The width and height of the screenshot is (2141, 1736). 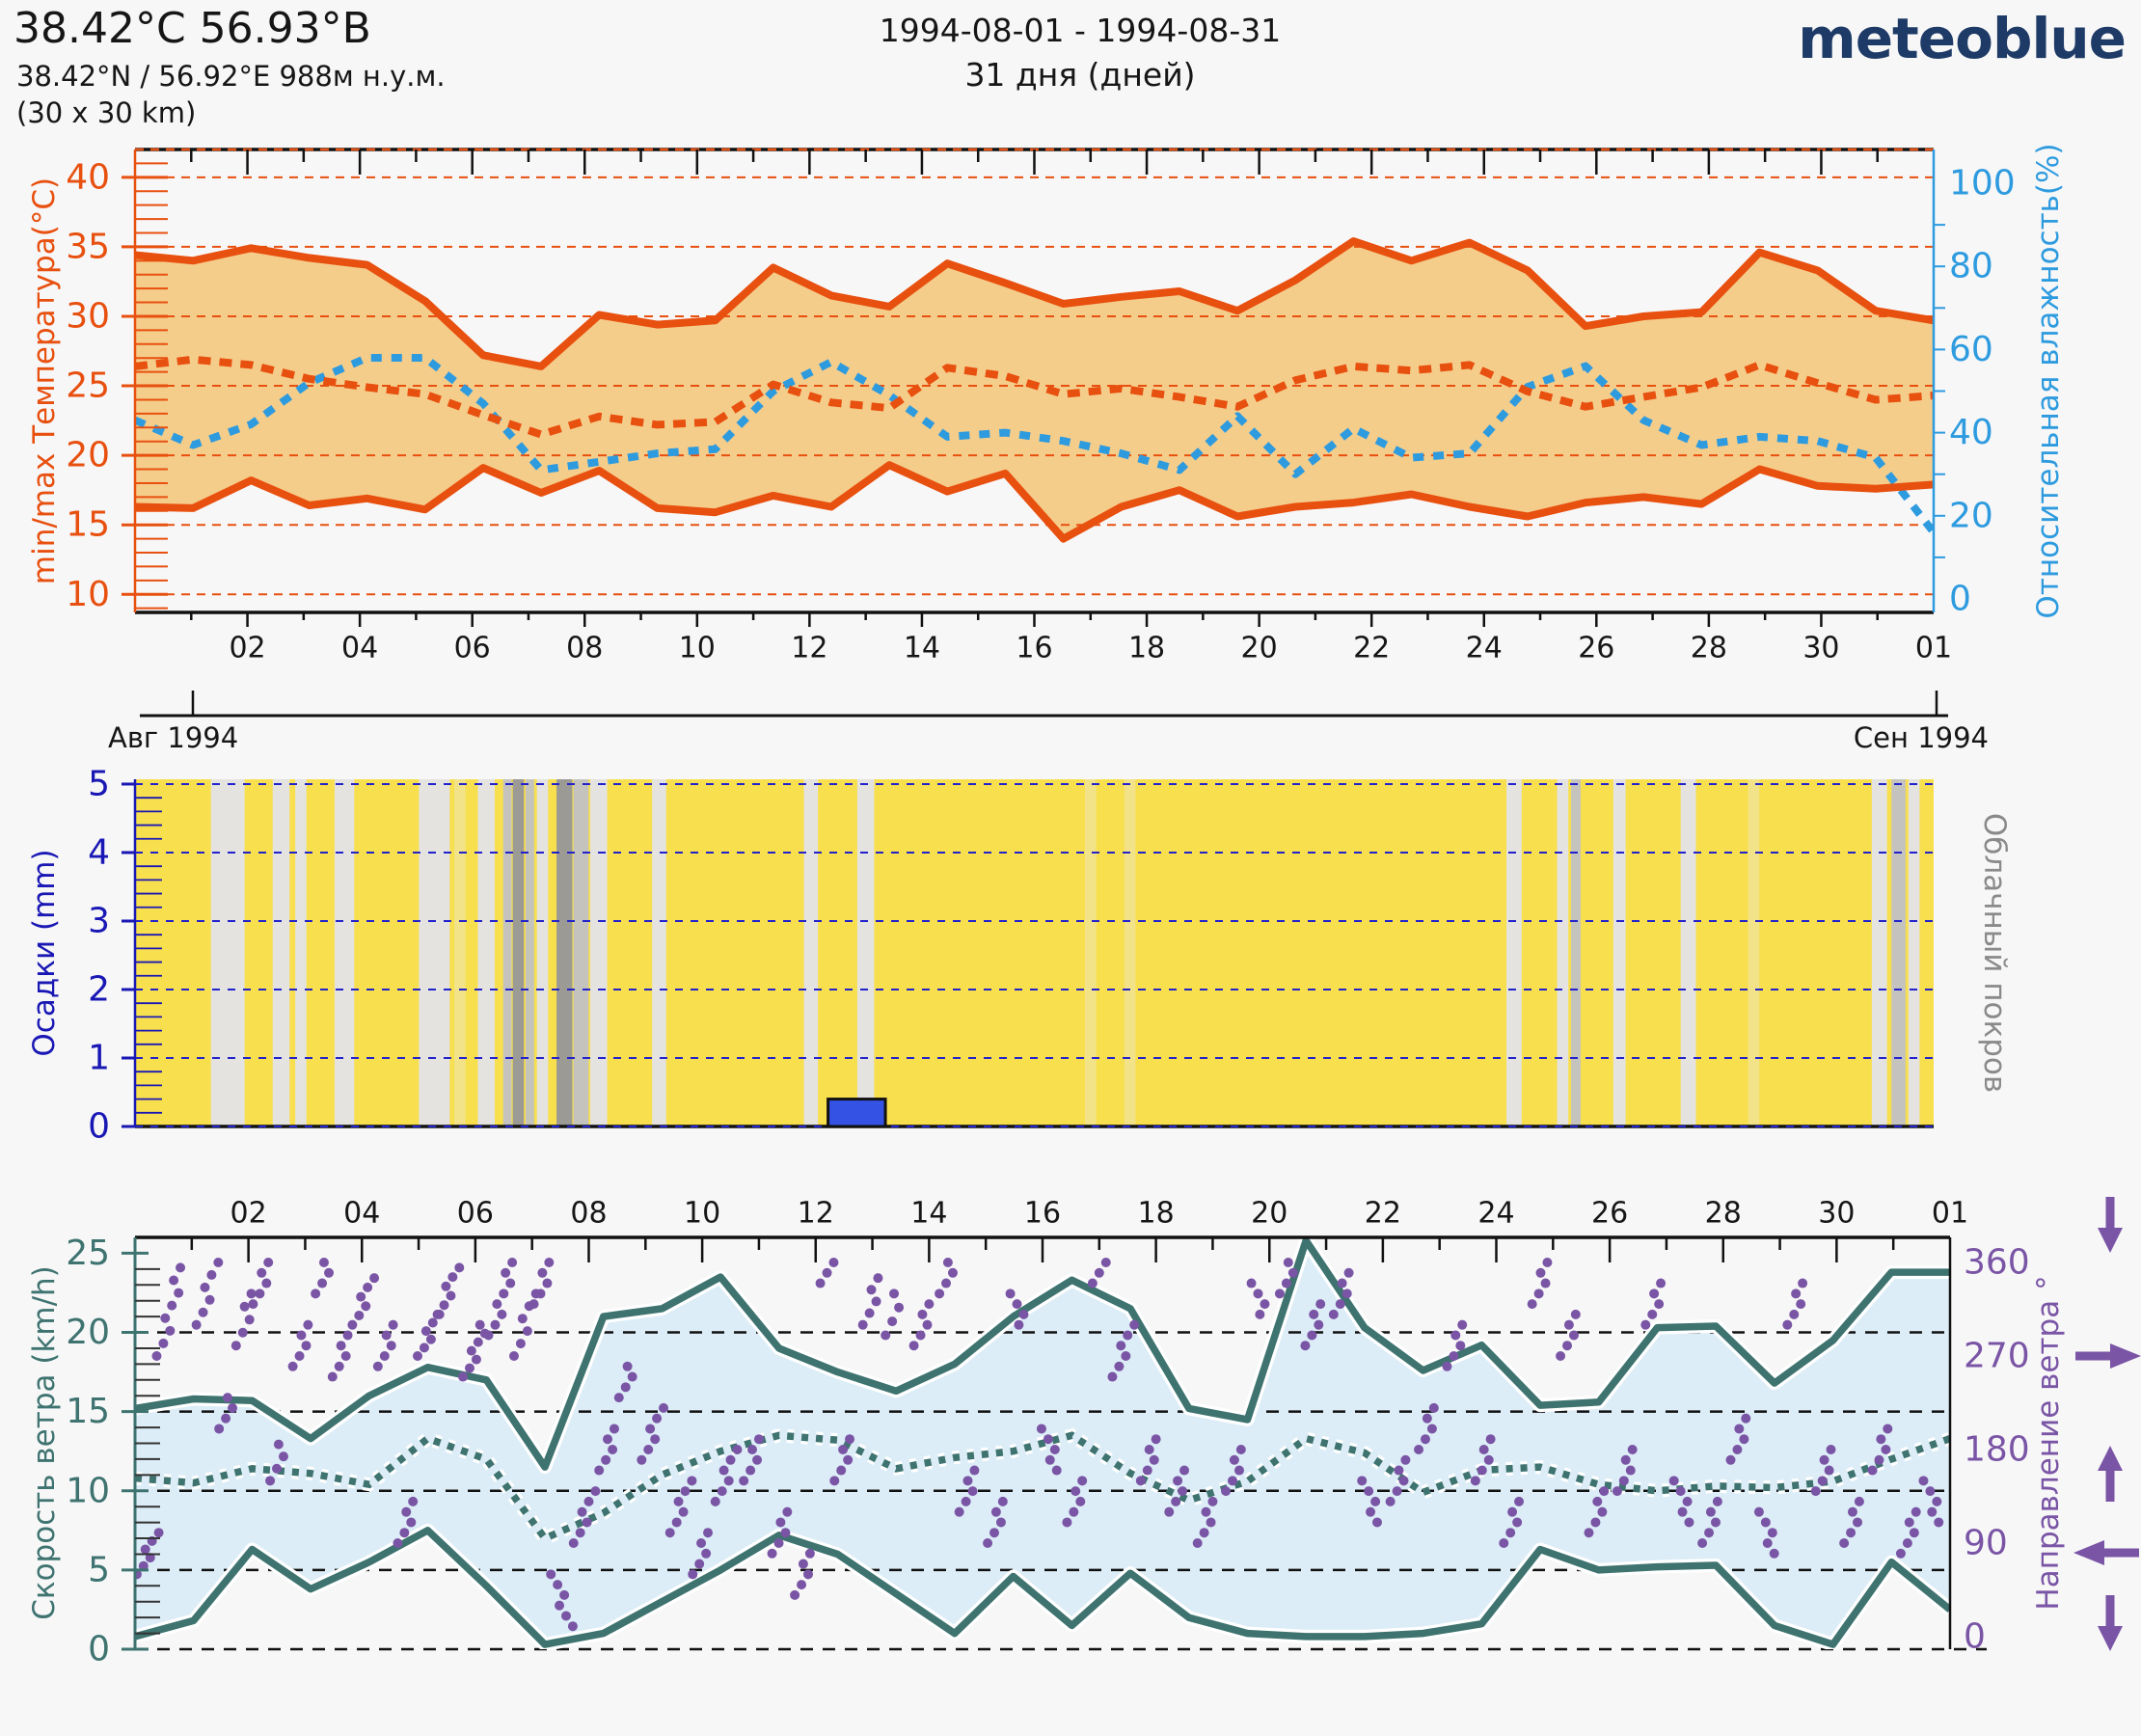 What do you see at coordinates (107, 113) in the screenshot?
I see `grid-resolution: (30 x 30 km)` at bounding box center [107, 113].